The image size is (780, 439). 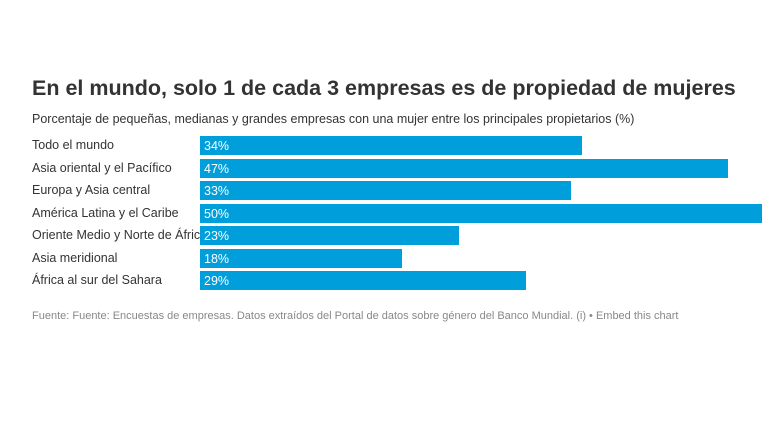 I want to click on bar-row: Asia meridional 18%, so click(x=390, y=258).